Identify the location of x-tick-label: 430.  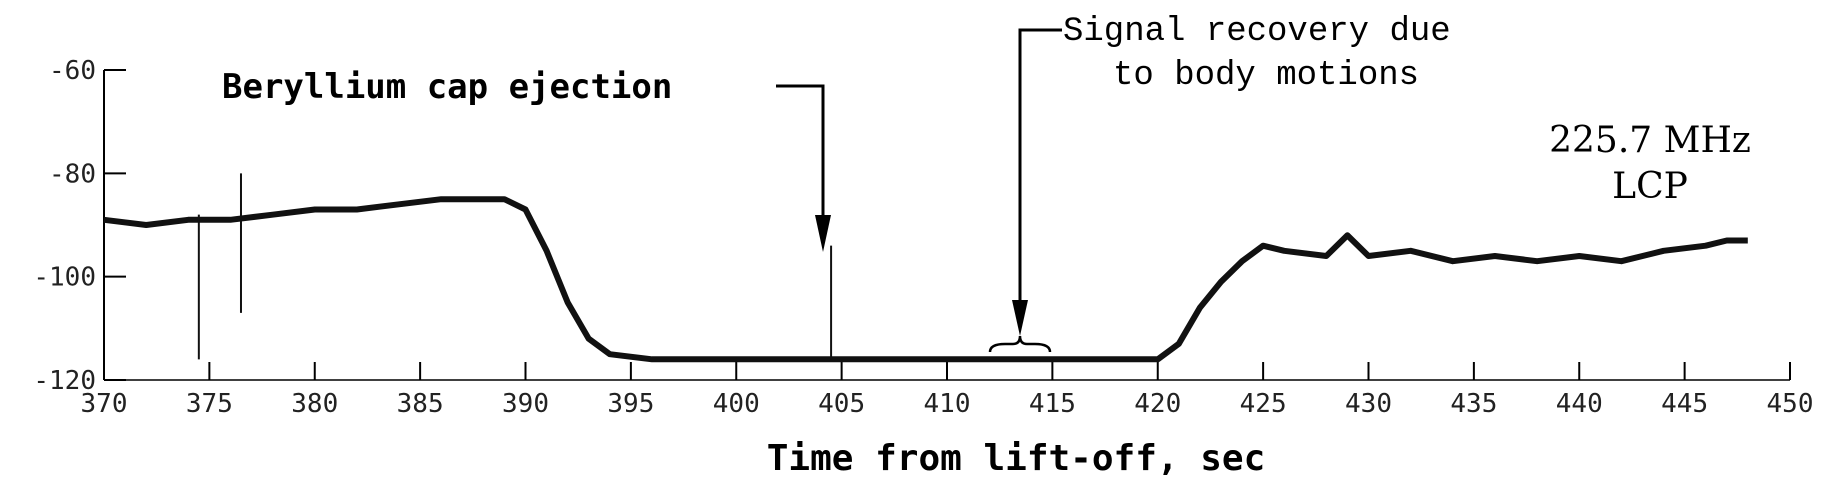
(1368, 404).